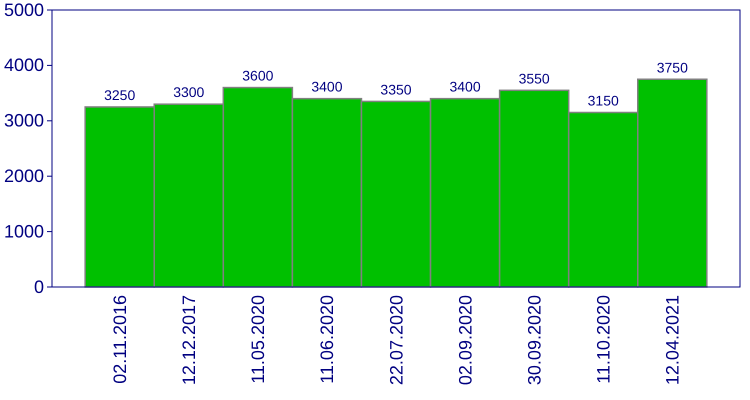 This screenshot has width=750, height=400. Describe the element at coordinates (189, 340) in the screenshot. I see `x-tick-label: 12.12.2017` at that location.